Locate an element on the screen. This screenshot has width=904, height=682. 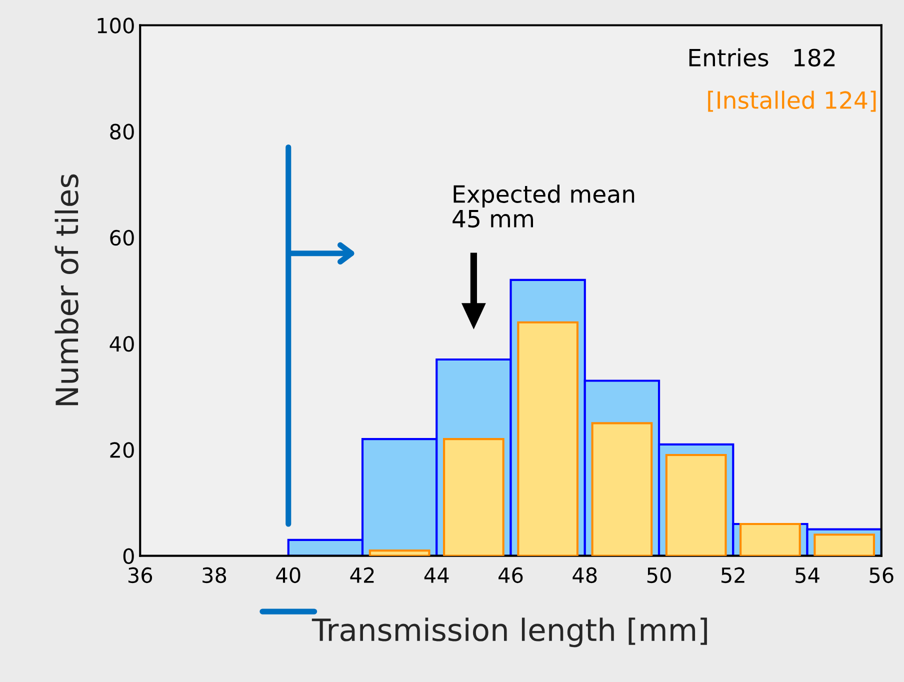
annotation: Entries 182 is located at coordinates (762, 57).